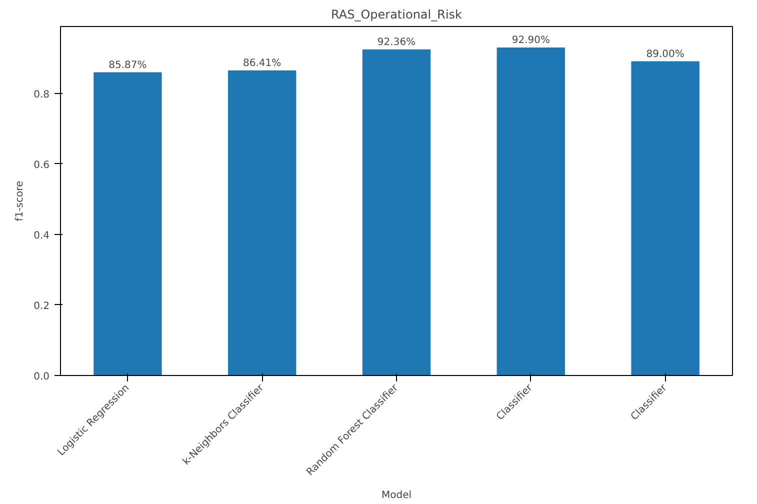 The width and height of the screenshot is (757, 504). I want to click on x-axis-title: Model, so click(396, 496).